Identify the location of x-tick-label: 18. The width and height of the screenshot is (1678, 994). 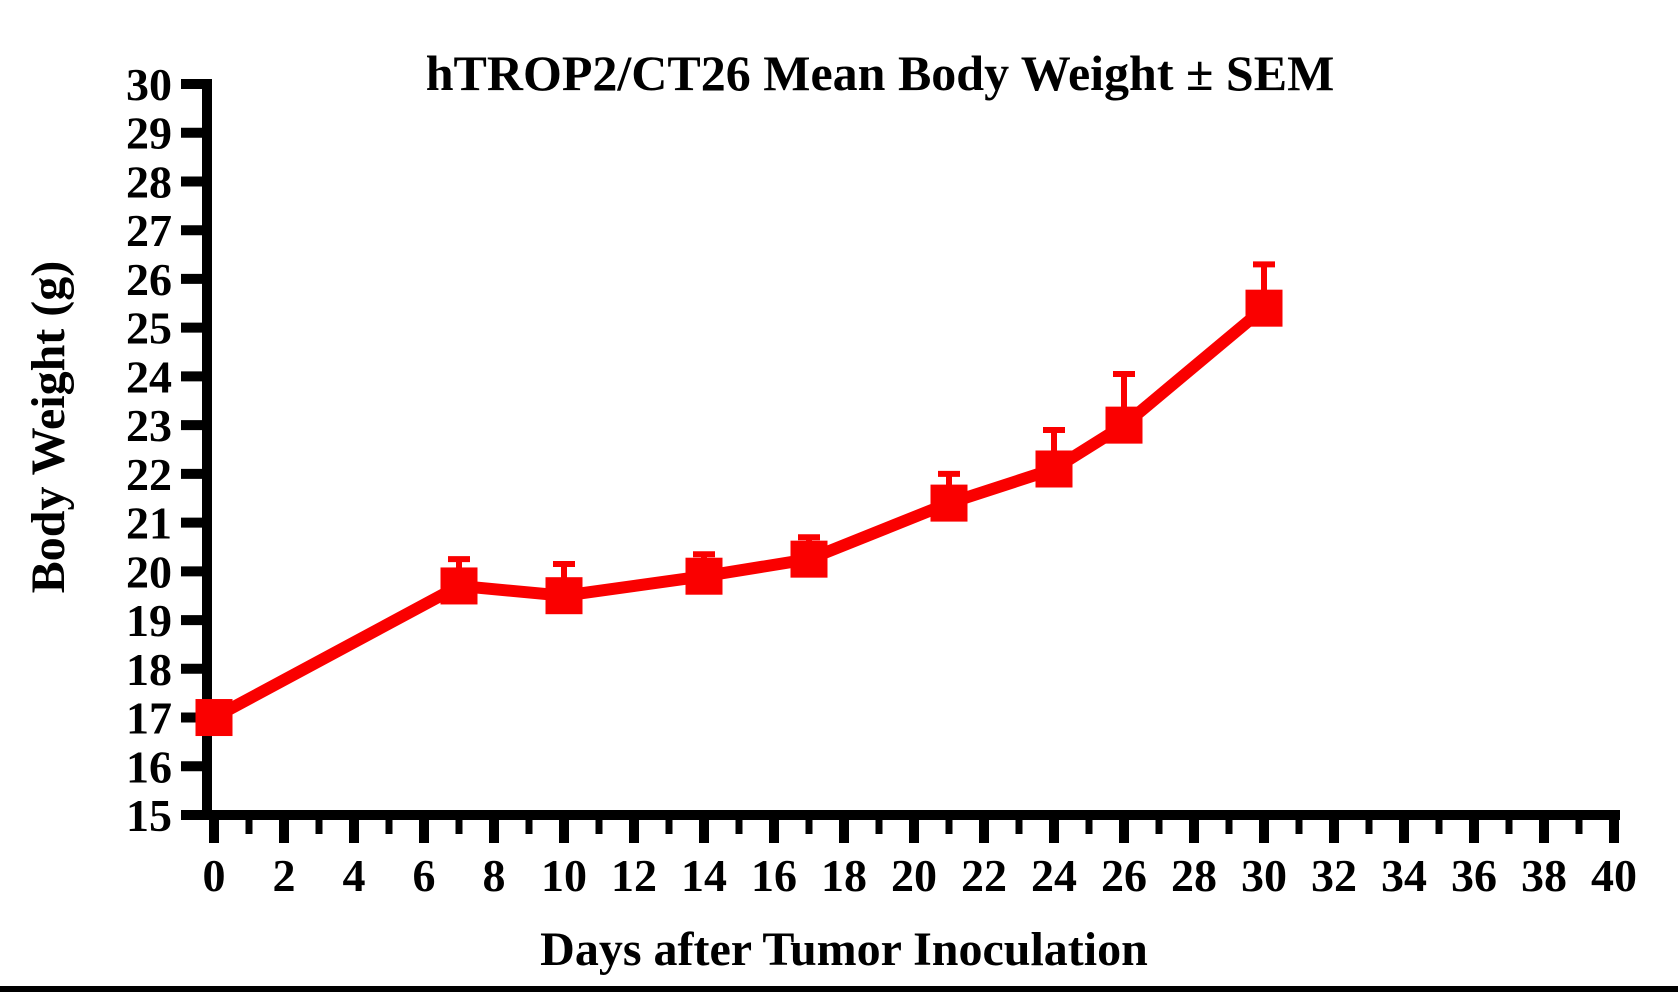
(844, 875).